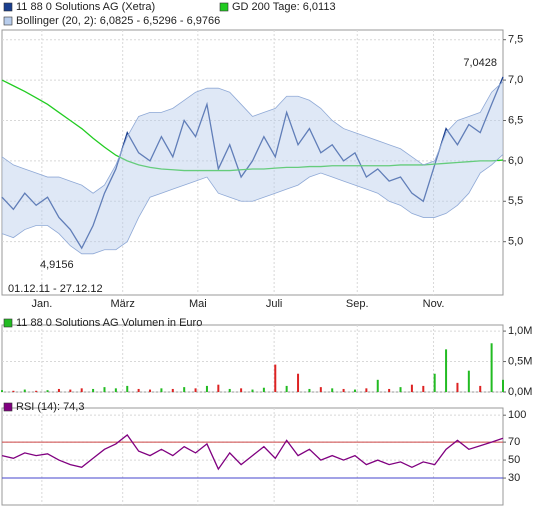  What do you see at coordinates (514, 442) in the screenshot?
I see `y-tick-label: 70` at bounding box center [514, 442].